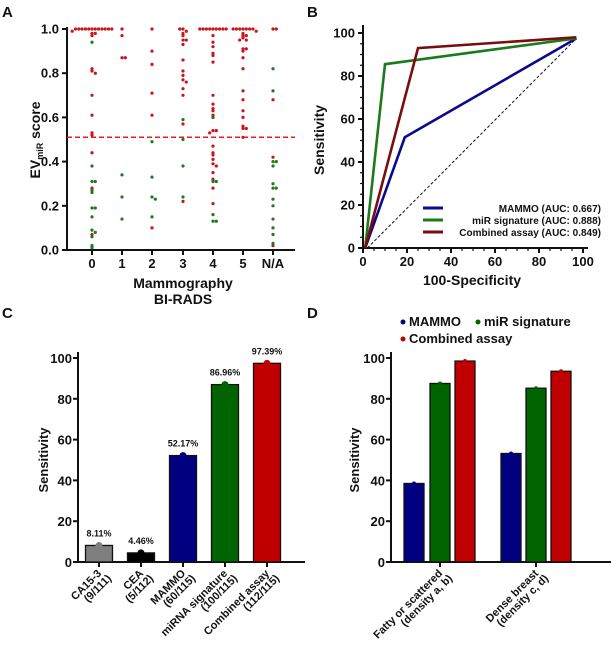  Describe the element at coordinates (536, 221) in the screenshot. I see `legend-label: miR signature (AUC: 0.888)` at that location.